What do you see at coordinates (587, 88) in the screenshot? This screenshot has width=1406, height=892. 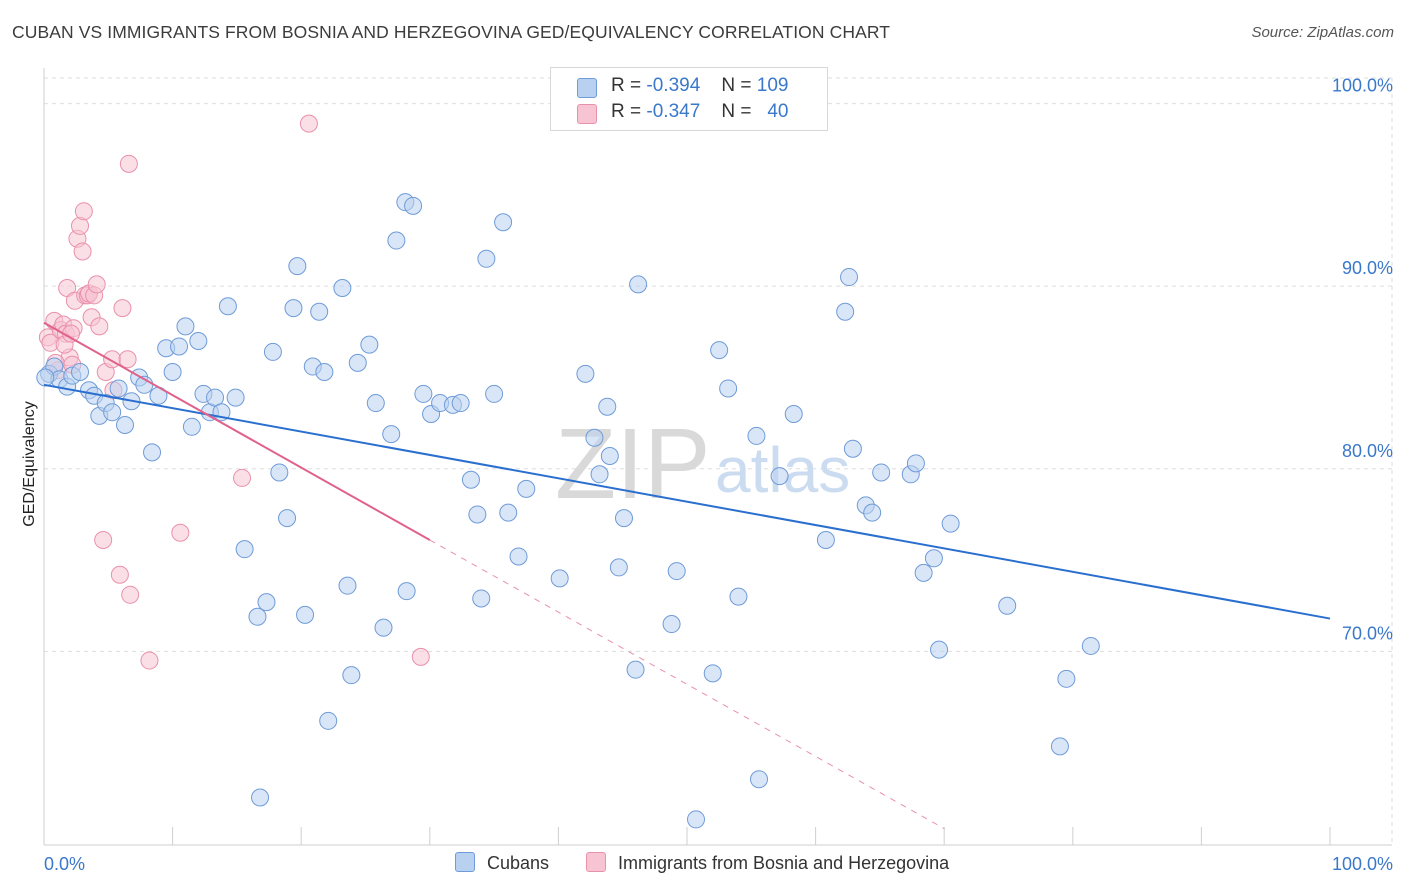 I see `legend-swatch-cubans` at bounding box center [587, 88].